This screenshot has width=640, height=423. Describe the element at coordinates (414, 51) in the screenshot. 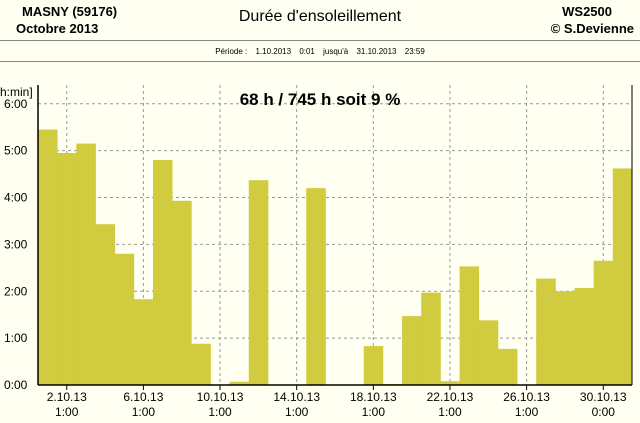

I see `period-end-time: 23:59` at that location.